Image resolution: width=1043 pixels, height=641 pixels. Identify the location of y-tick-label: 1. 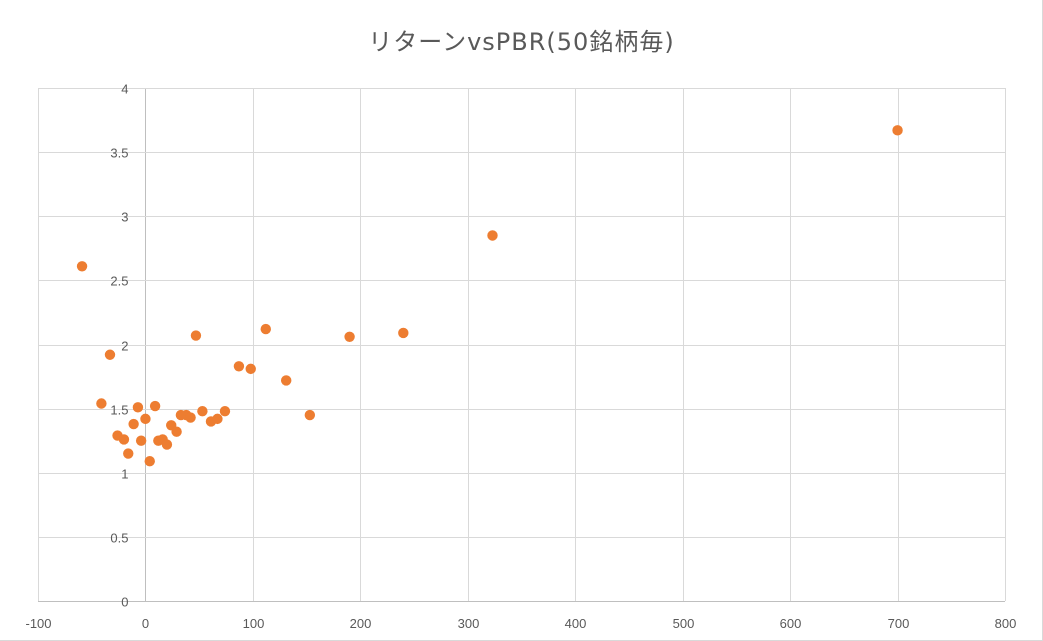
(124, 474).